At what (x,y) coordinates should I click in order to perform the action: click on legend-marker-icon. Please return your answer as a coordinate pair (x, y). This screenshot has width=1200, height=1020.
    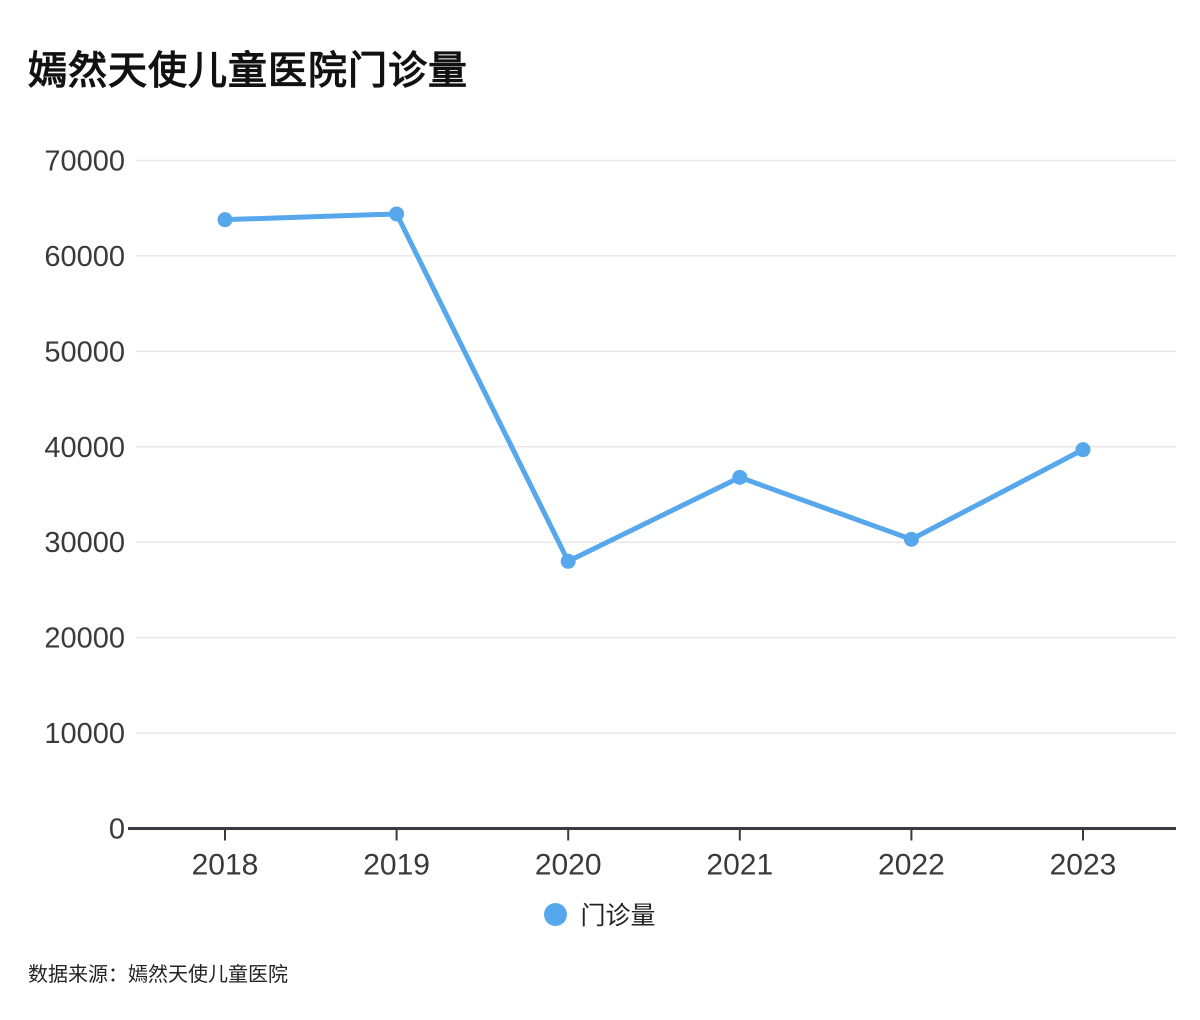
    Looking at the image, I should click on (556, 914).